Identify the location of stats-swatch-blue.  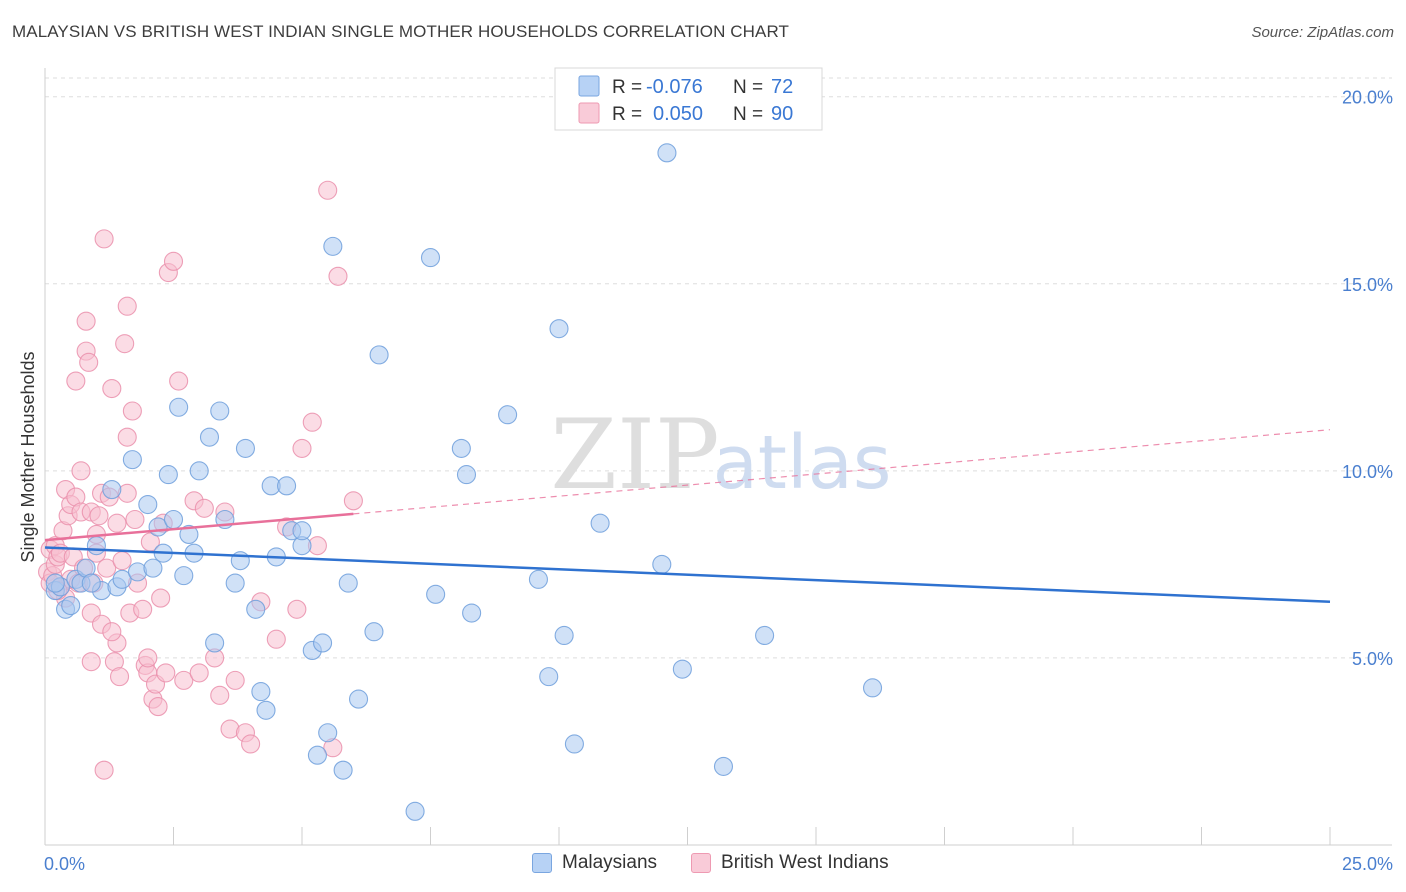
(589, 86).